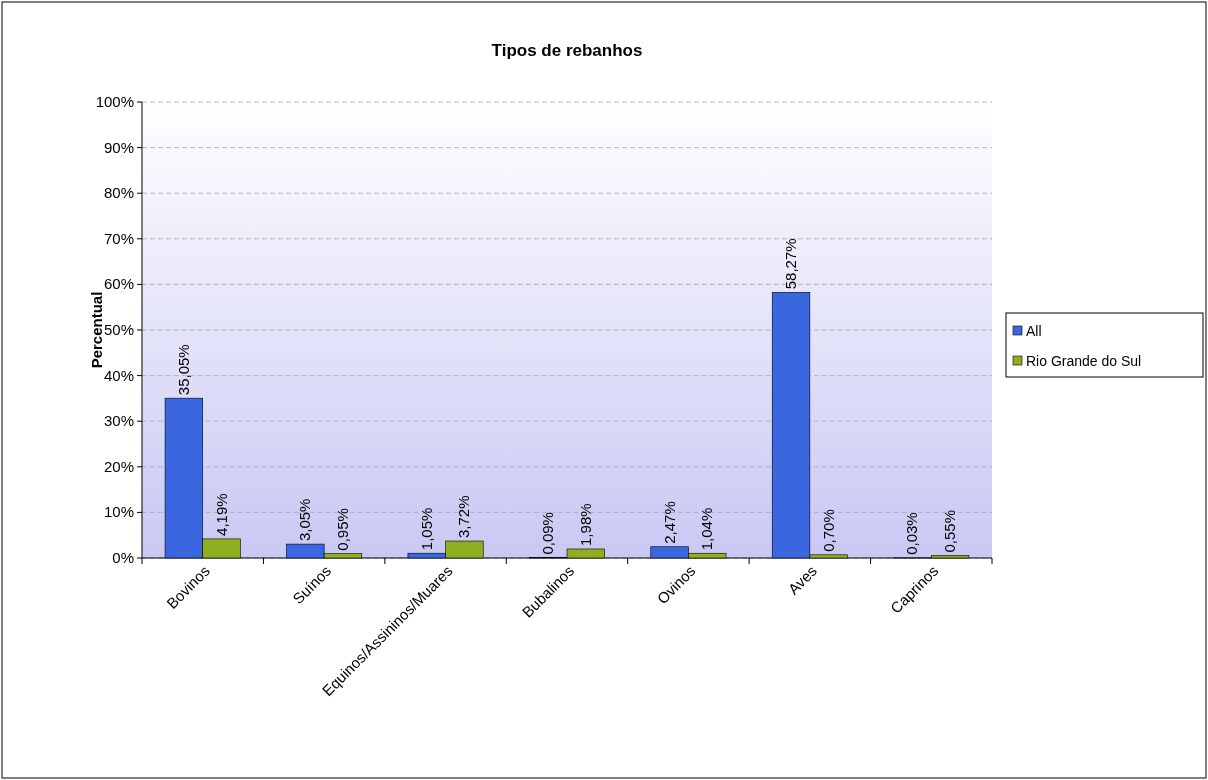 This screenshot has width=1208, height=780. I want to click on data-label: 0,09%, so click(548, 533).